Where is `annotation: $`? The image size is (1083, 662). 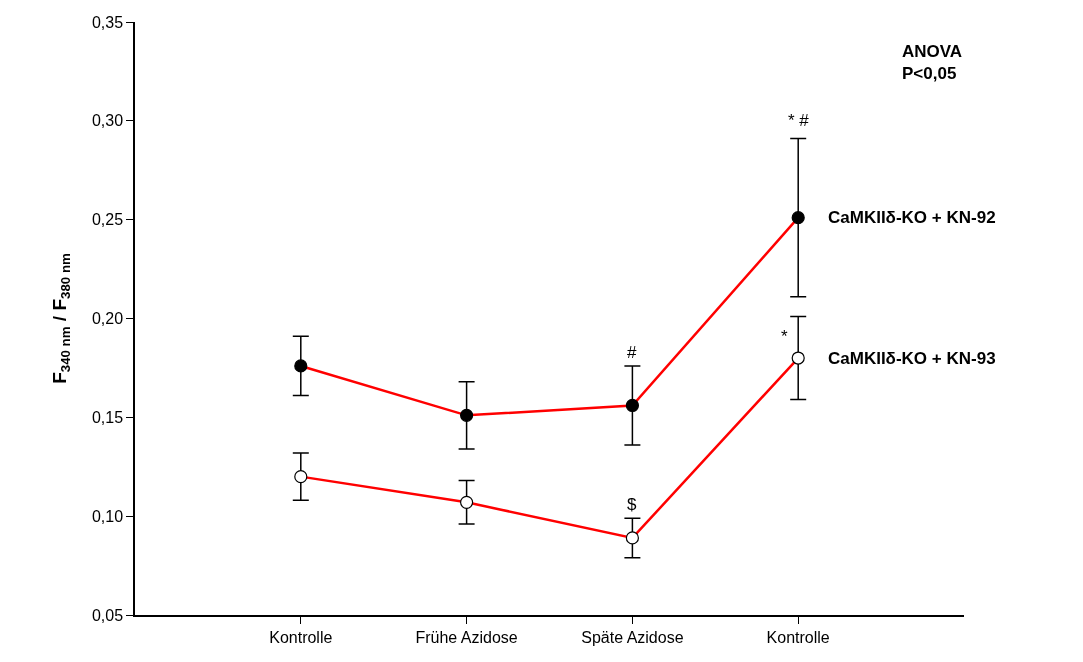 annotation: $ is located at coordinates (632, 504).